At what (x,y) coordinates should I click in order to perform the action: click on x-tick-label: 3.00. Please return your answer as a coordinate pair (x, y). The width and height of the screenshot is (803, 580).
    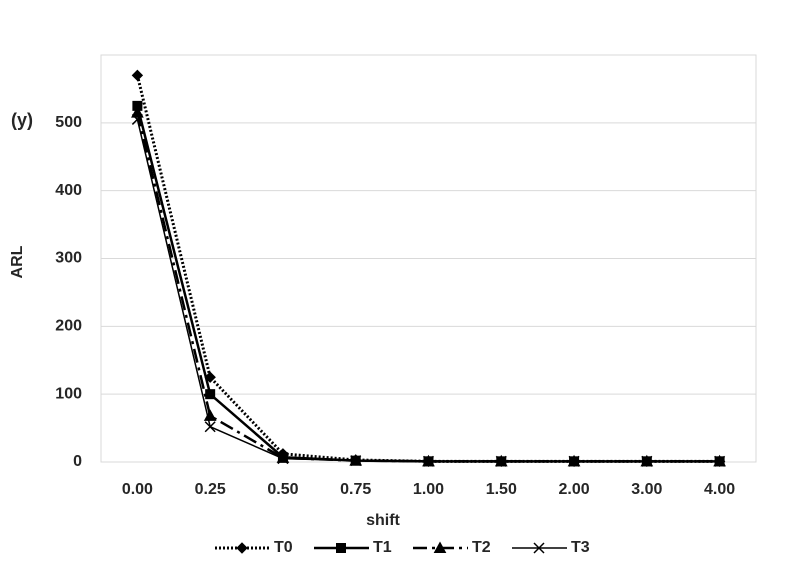
    Looking at the image, I should click on (646, 489).